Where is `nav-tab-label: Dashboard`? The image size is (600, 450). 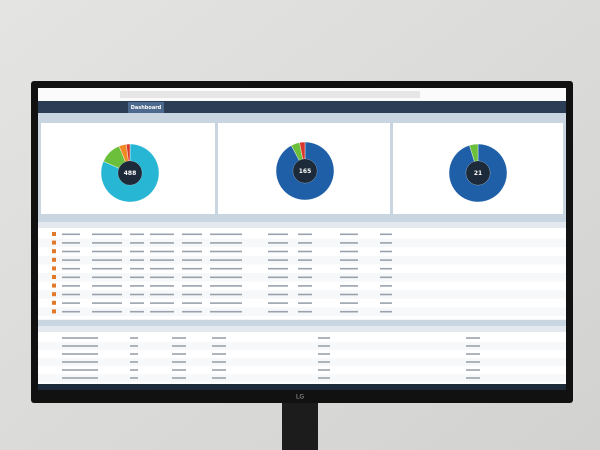
nav-tab-label: Dashboard is located at coordinates (146, 108).